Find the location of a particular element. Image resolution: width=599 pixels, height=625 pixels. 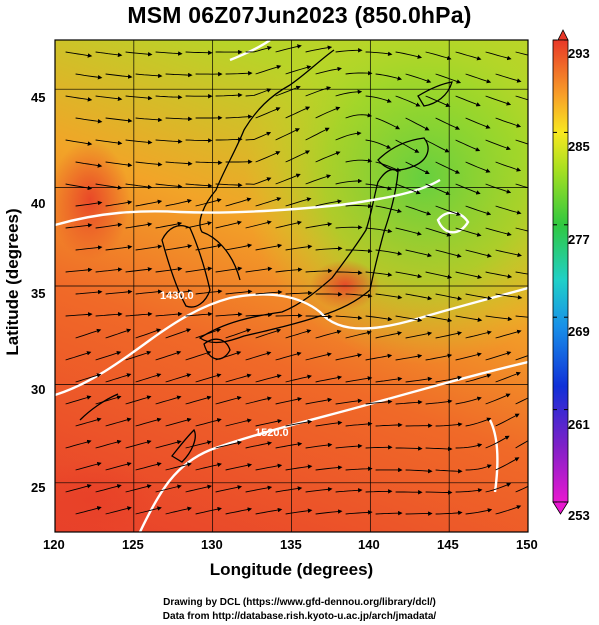

colorbar-tick-269: 269 is located at coordinates (579, 331).